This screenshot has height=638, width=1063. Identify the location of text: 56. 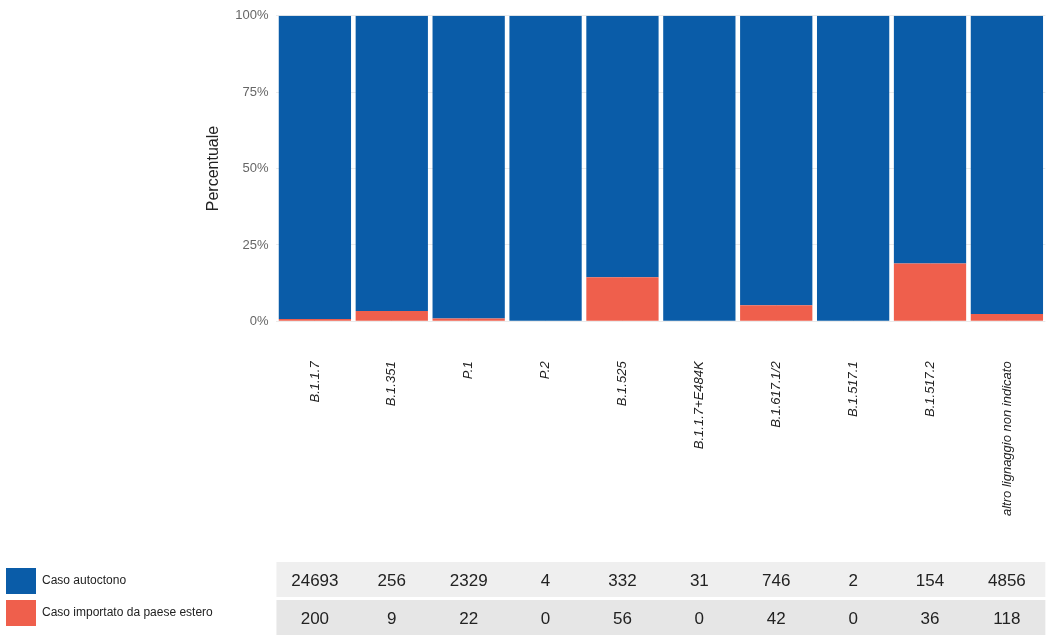
(622, 618).